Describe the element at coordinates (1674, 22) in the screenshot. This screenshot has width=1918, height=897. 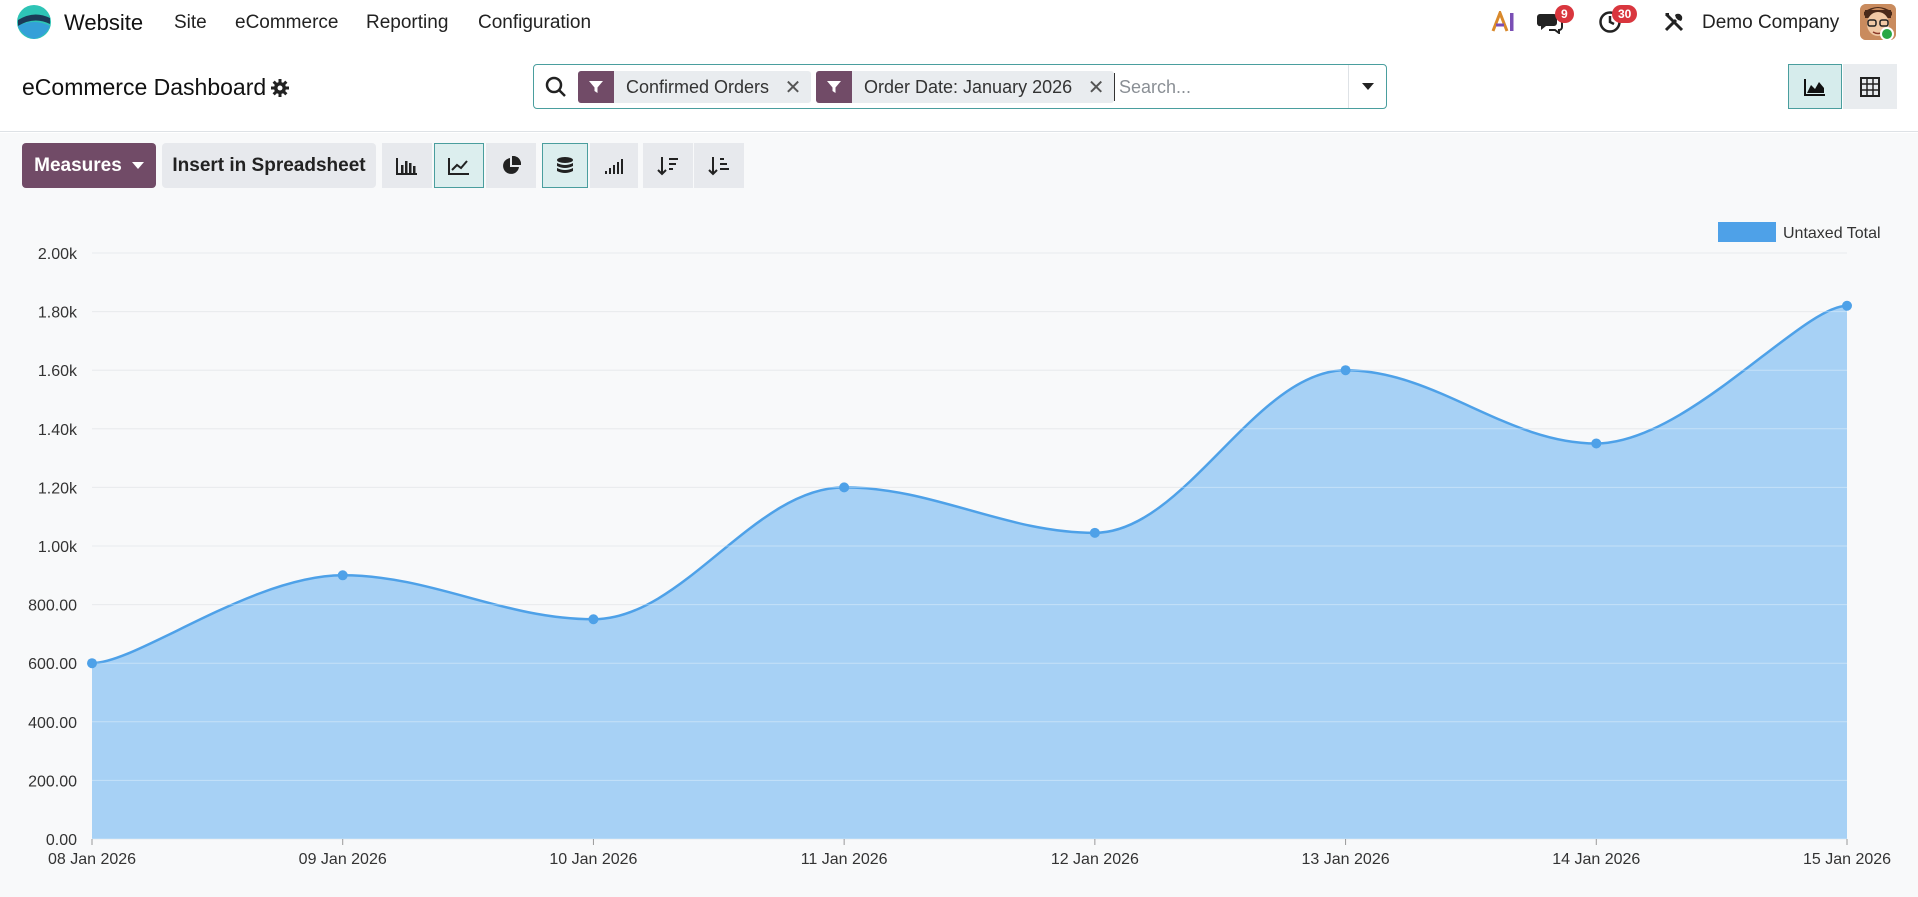
I see `debug-tools-icon` at that location.